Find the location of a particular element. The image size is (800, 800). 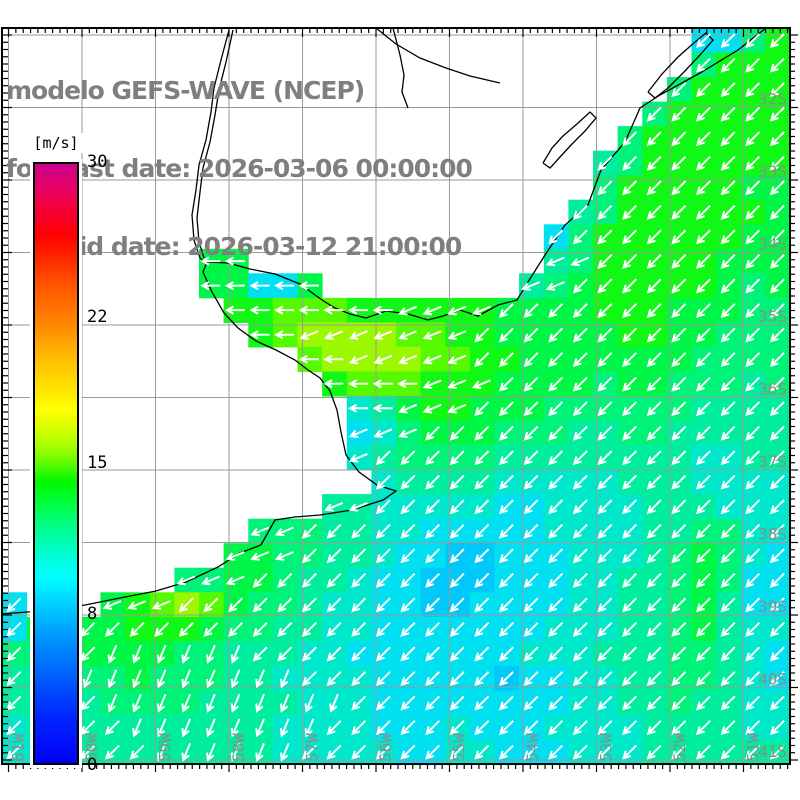

longitude-label: 61W is located at coordinates (18, 747).